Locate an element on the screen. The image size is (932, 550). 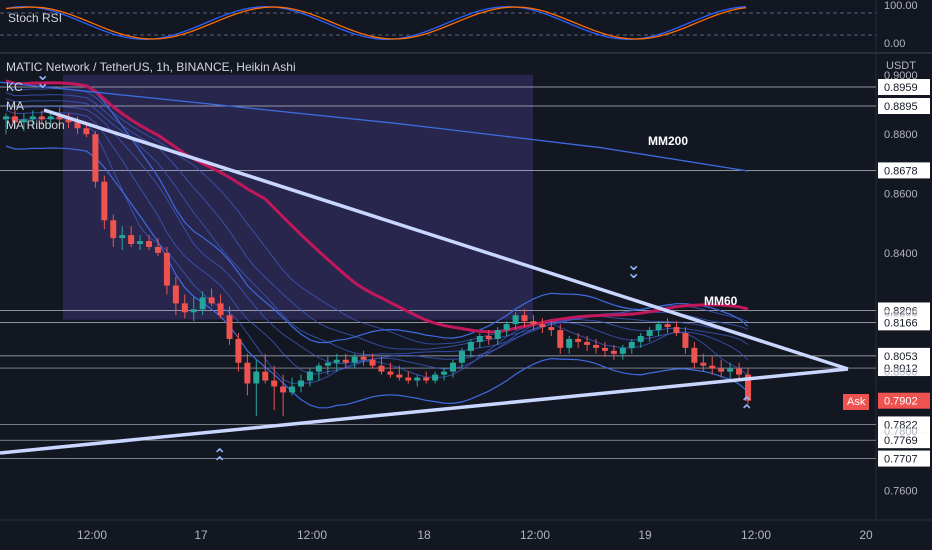
indicator-kc: KC is located at coordinates (14, 87).